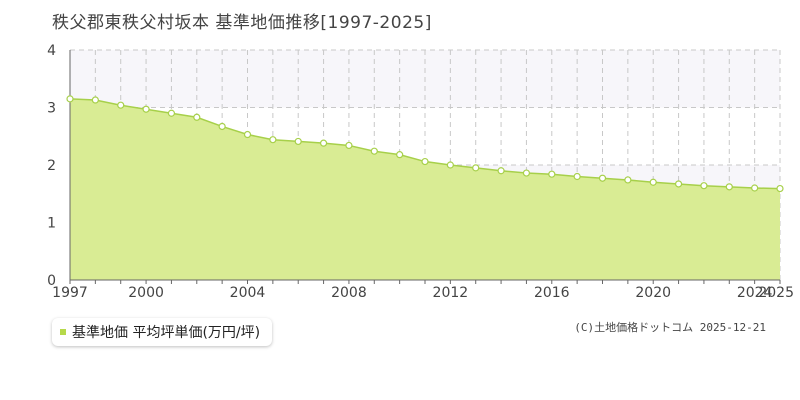 This screenshot has width=800, height=400. What do you see at coordinates (552, 293) in the screenshot?
I see `x-tick-label: 2016` at bounding box center [552, 293].